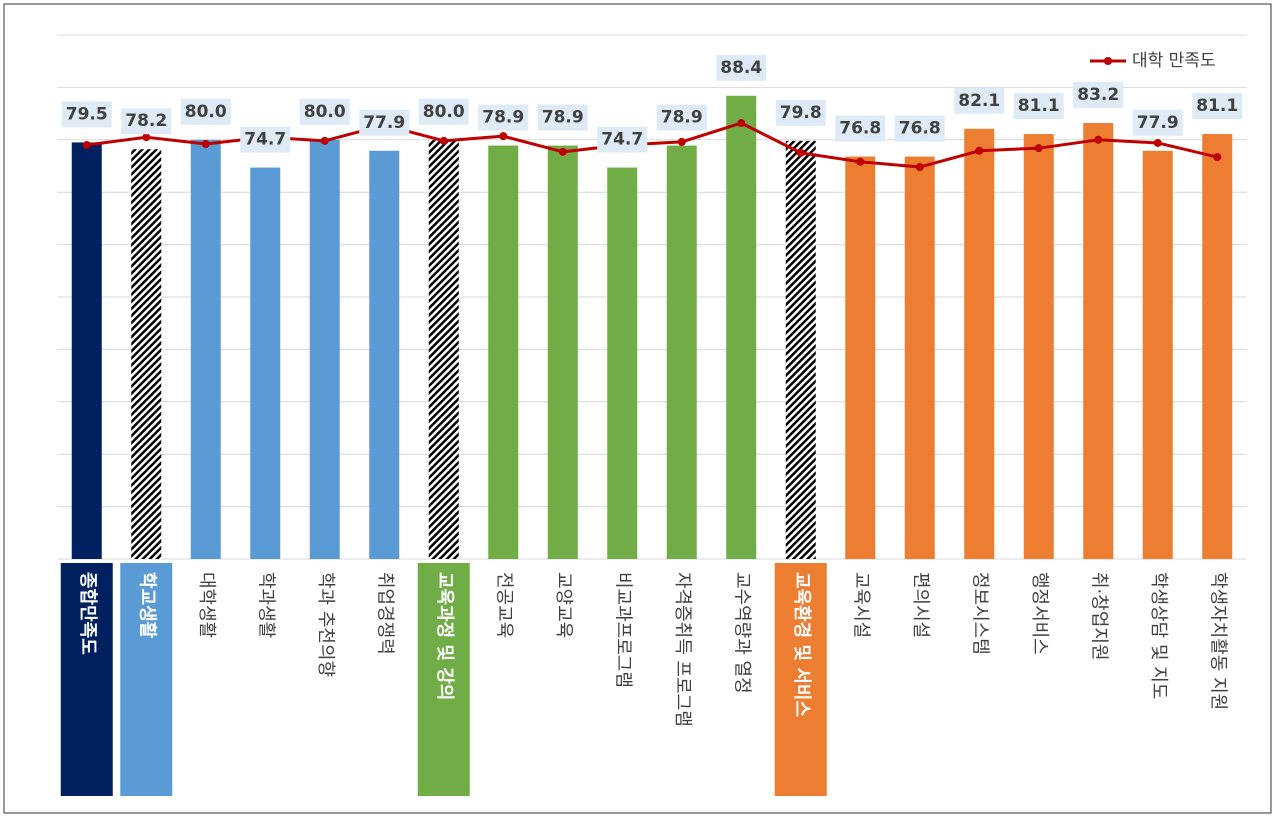 This screenshot has height=817, width=1275. I want to click on category-label-group: 교수역량과 열정, so click(741, 633).